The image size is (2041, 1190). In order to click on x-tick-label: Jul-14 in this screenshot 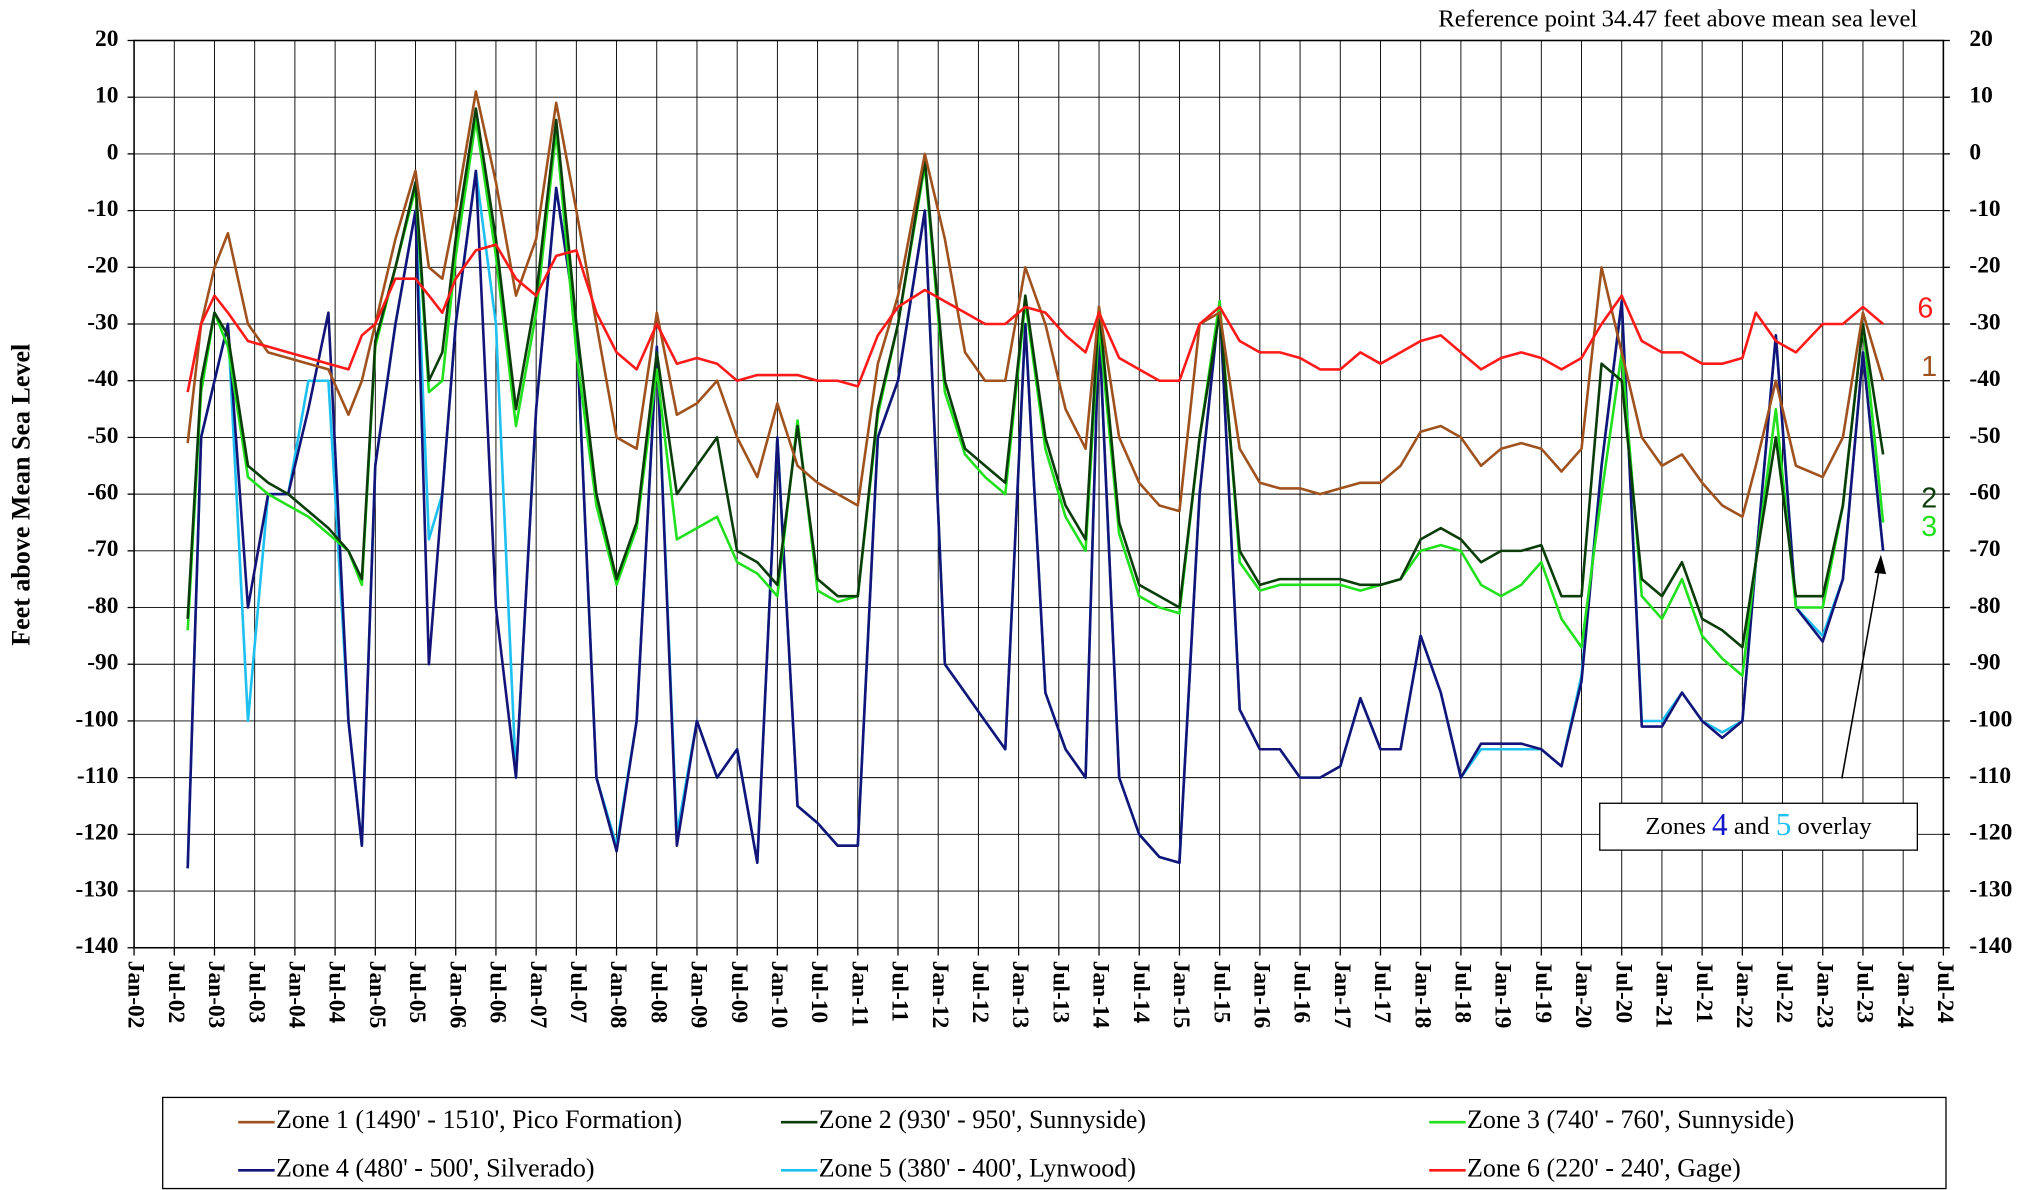, I will do `click(1141, 992)`.